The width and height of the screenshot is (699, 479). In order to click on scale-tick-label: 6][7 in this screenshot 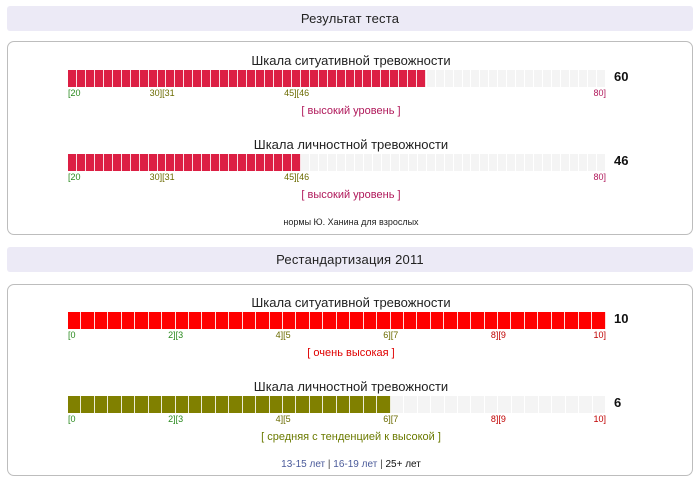, I will do `click(391, 335)`.